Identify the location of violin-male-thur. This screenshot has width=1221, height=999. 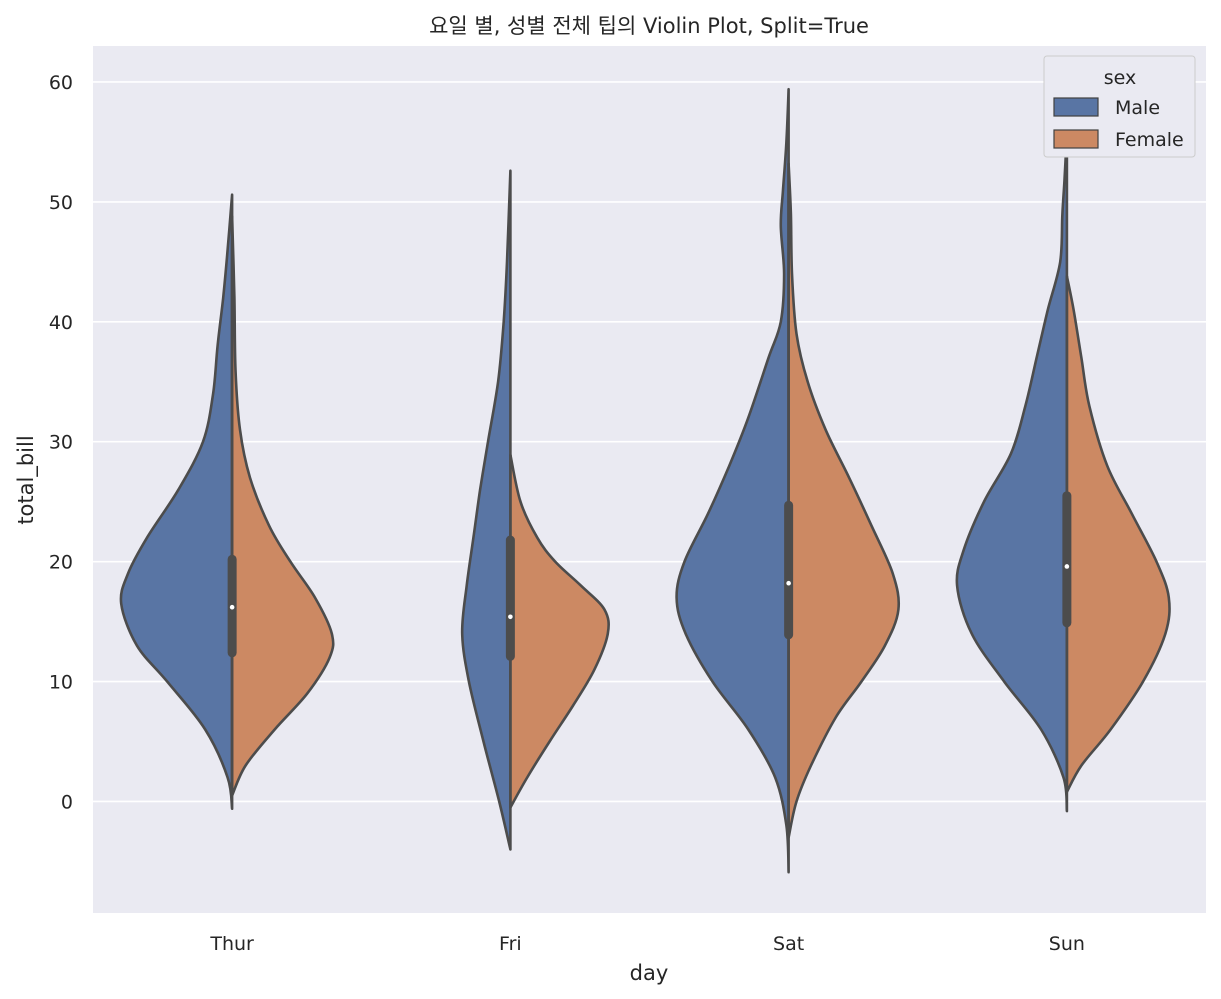
(176, 501).